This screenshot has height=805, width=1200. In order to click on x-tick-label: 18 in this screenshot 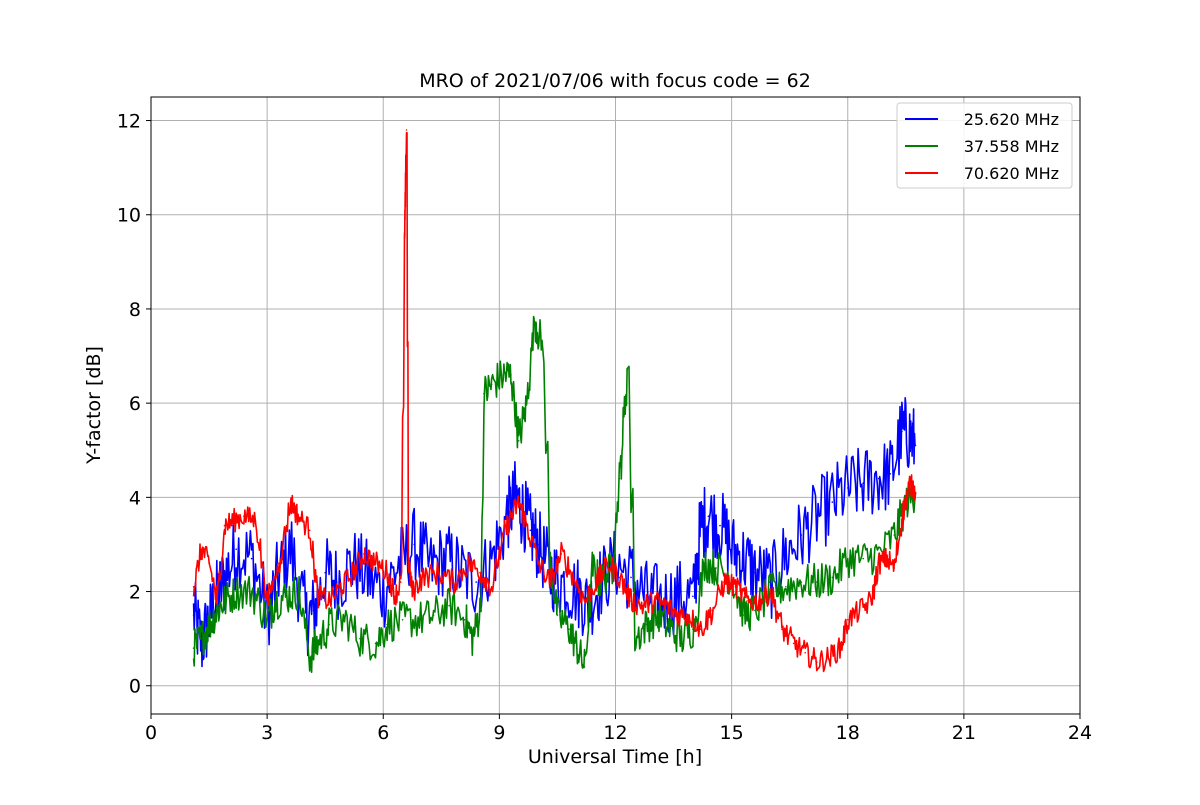, I will do `click(848, 733)`.